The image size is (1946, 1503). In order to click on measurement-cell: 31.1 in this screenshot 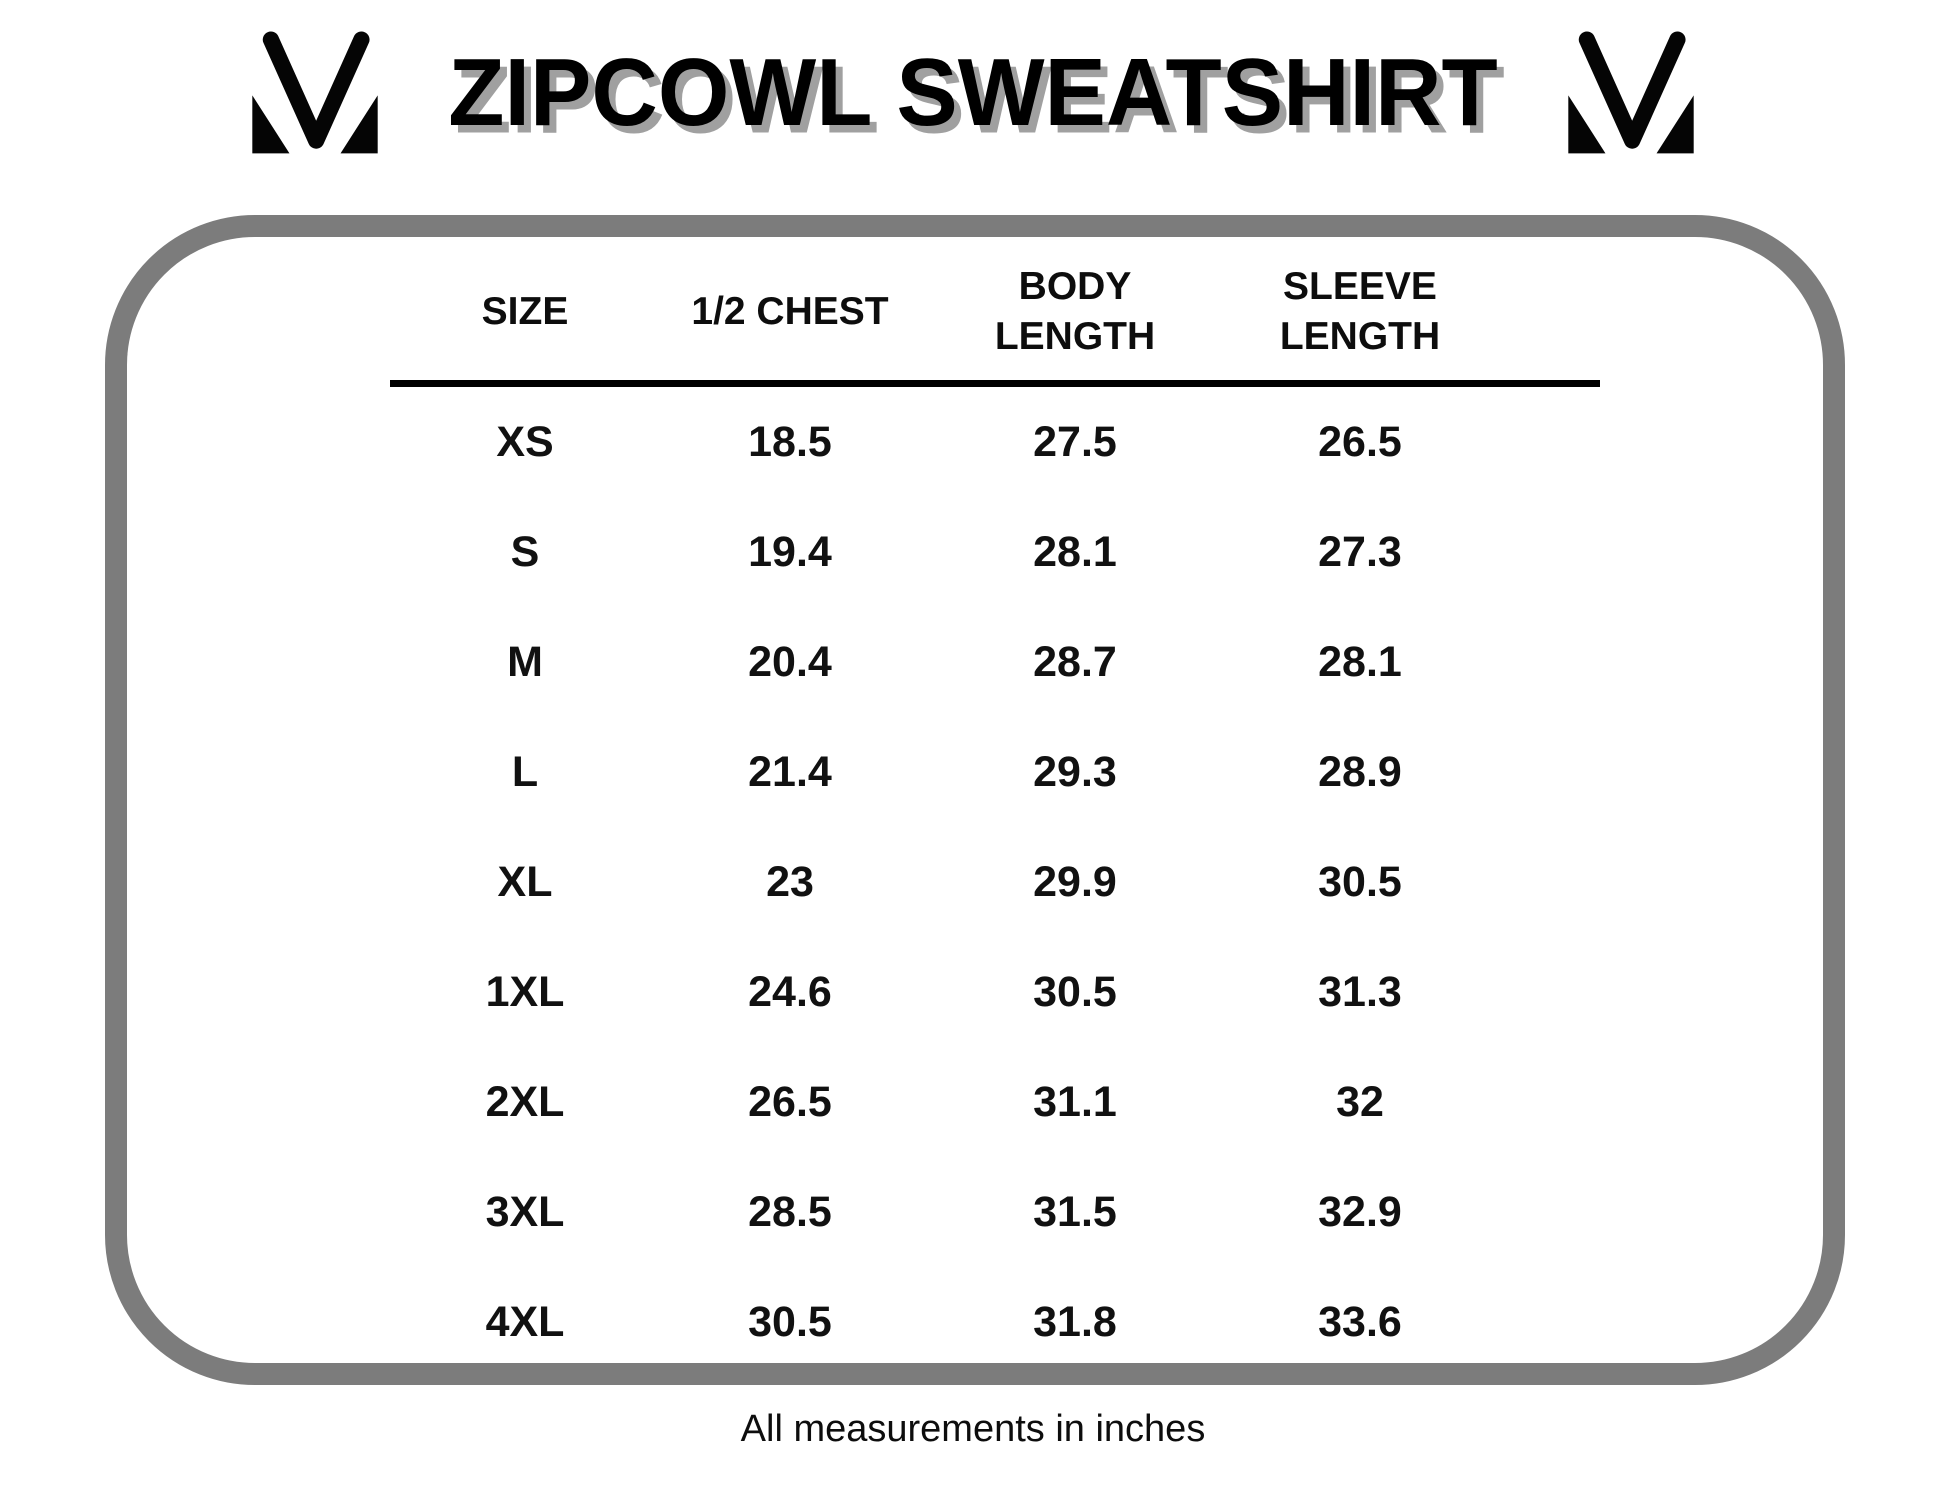, I will do `click(1075, 1101)`.